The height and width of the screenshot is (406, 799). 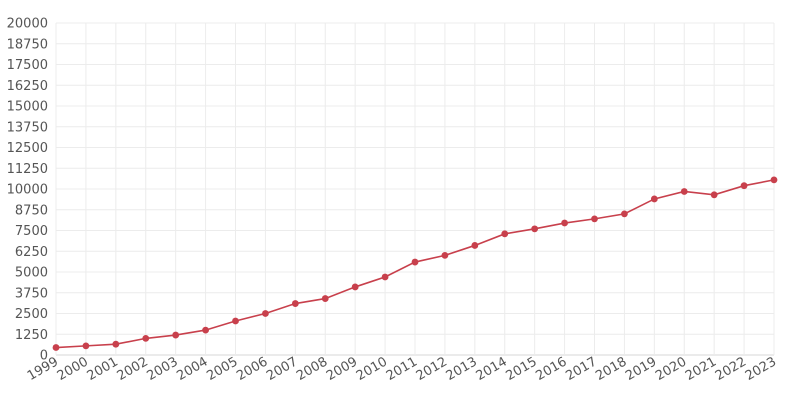 What do you see at coordinates (551, 369) in the screenshot?
I see `x-tick-label: 2016` at bounding box center [551, 369].